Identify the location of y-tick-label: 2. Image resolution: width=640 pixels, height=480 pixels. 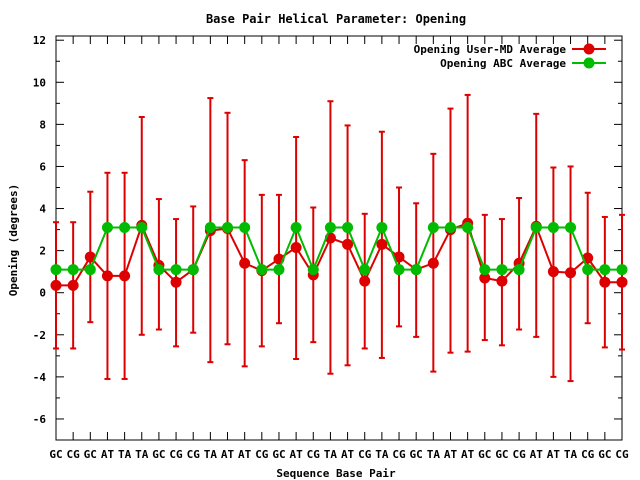
(42, 251).